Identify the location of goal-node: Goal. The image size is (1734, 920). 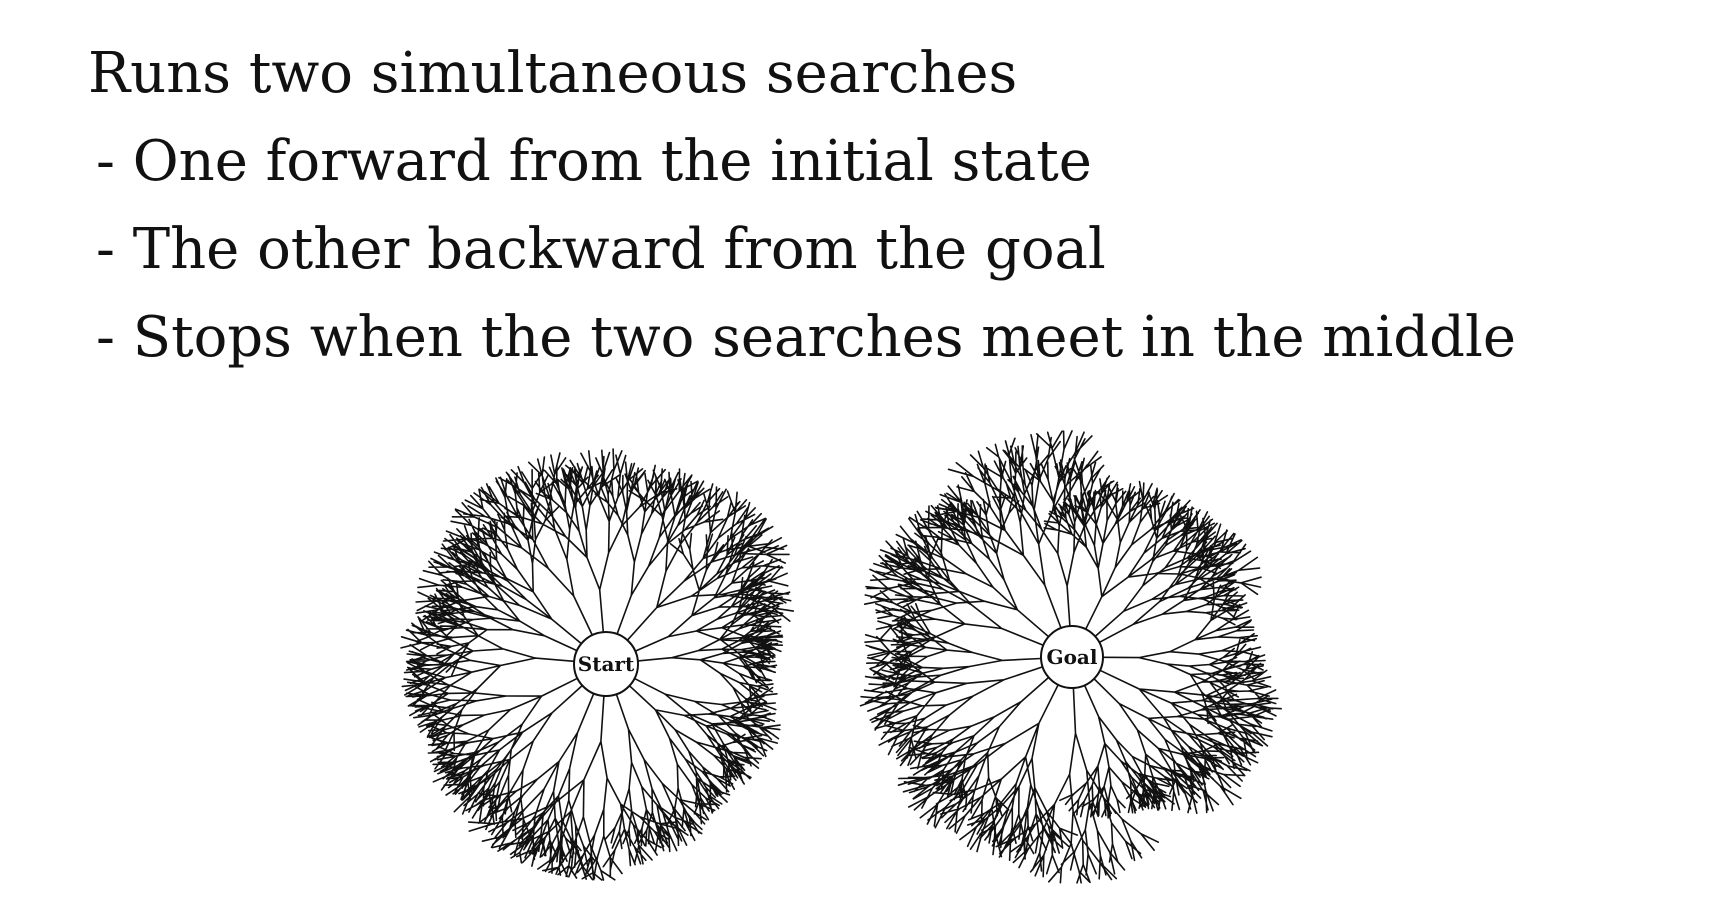
(1072, 657).